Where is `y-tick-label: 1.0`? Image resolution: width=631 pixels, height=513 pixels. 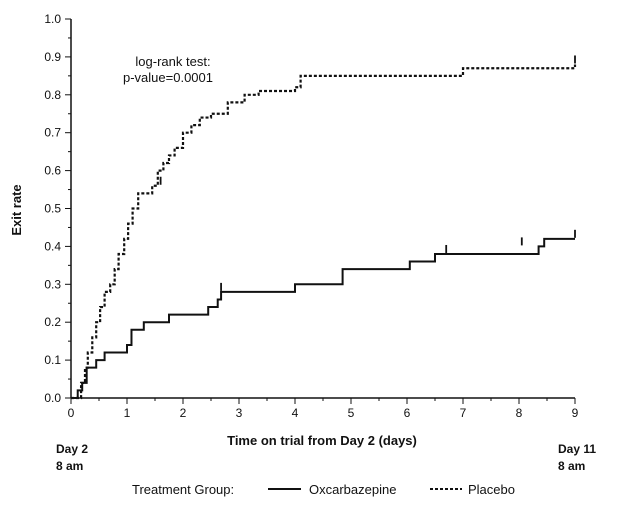 y-tick-label: 1.0 is located at coordinates (52, 19).